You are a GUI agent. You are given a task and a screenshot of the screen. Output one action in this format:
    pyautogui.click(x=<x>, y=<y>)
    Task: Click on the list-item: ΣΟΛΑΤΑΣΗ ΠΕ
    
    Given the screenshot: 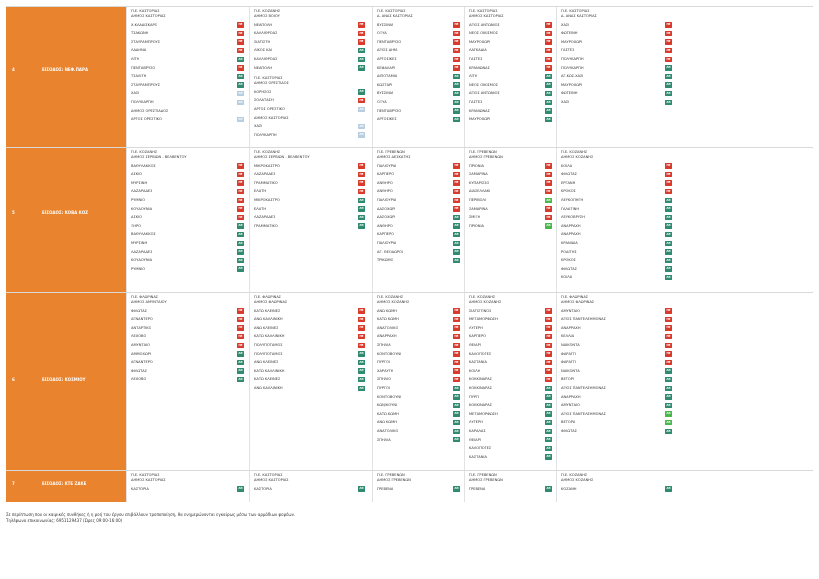 What is the action you would take?
    pyautogui.click(x=311, y=100)
    